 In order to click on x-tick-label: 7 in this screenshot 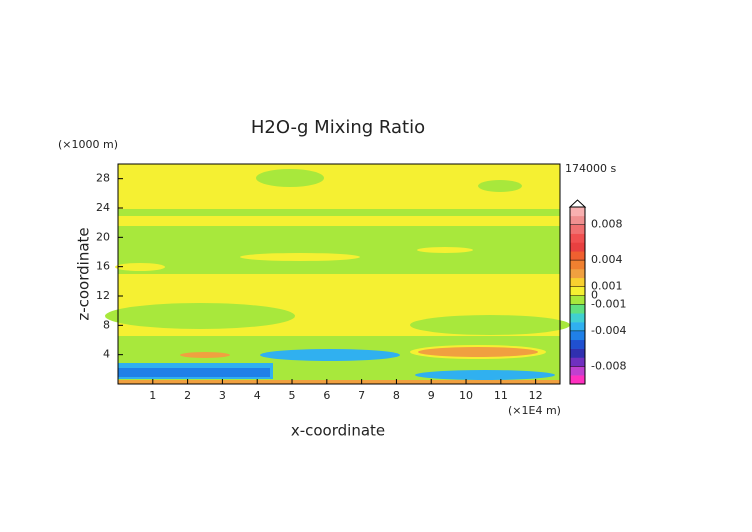, I will do `click(361, 395)`.